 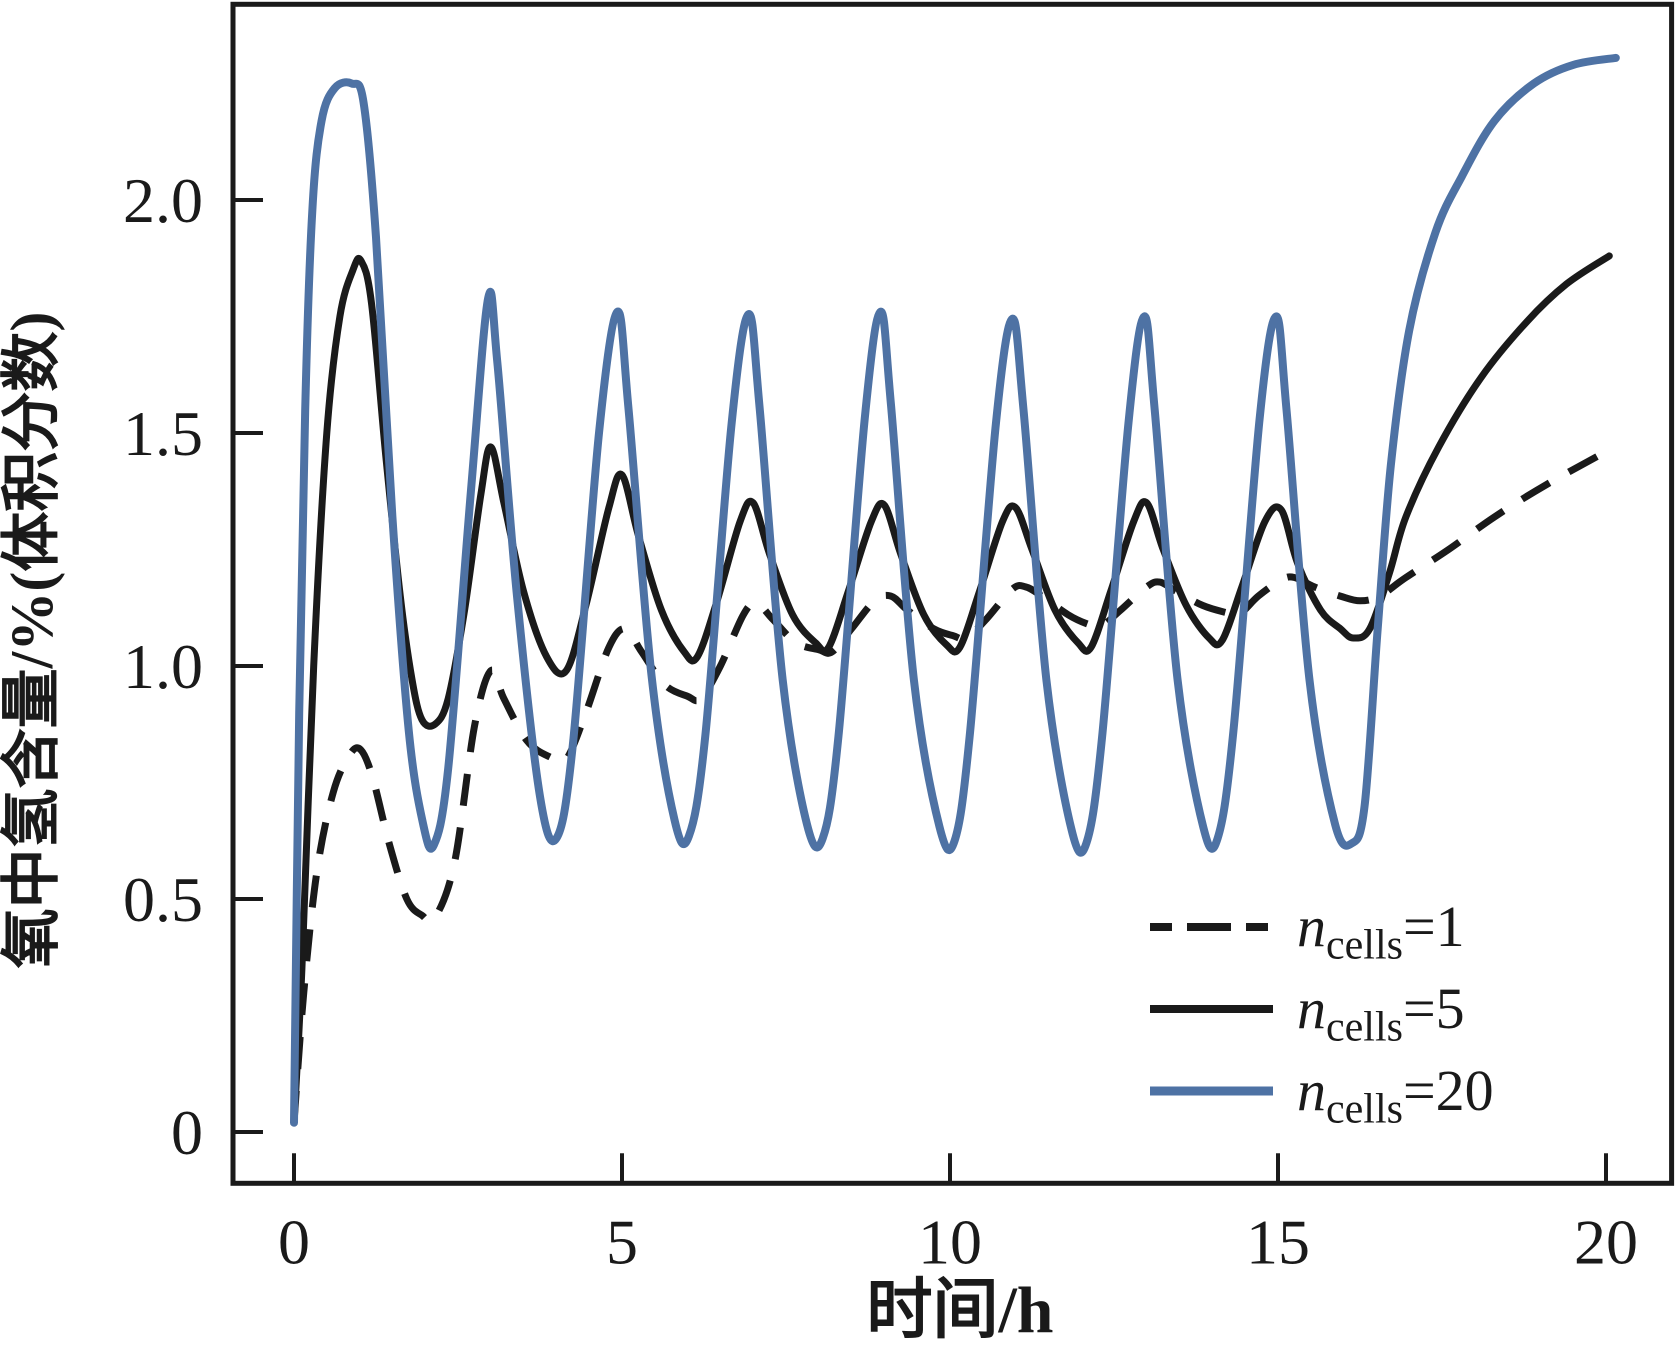 What do you see at coordinates (187, 1132) in the screenshot?
I see `y-tick-label: 0` at bounding box center [187, 1132].